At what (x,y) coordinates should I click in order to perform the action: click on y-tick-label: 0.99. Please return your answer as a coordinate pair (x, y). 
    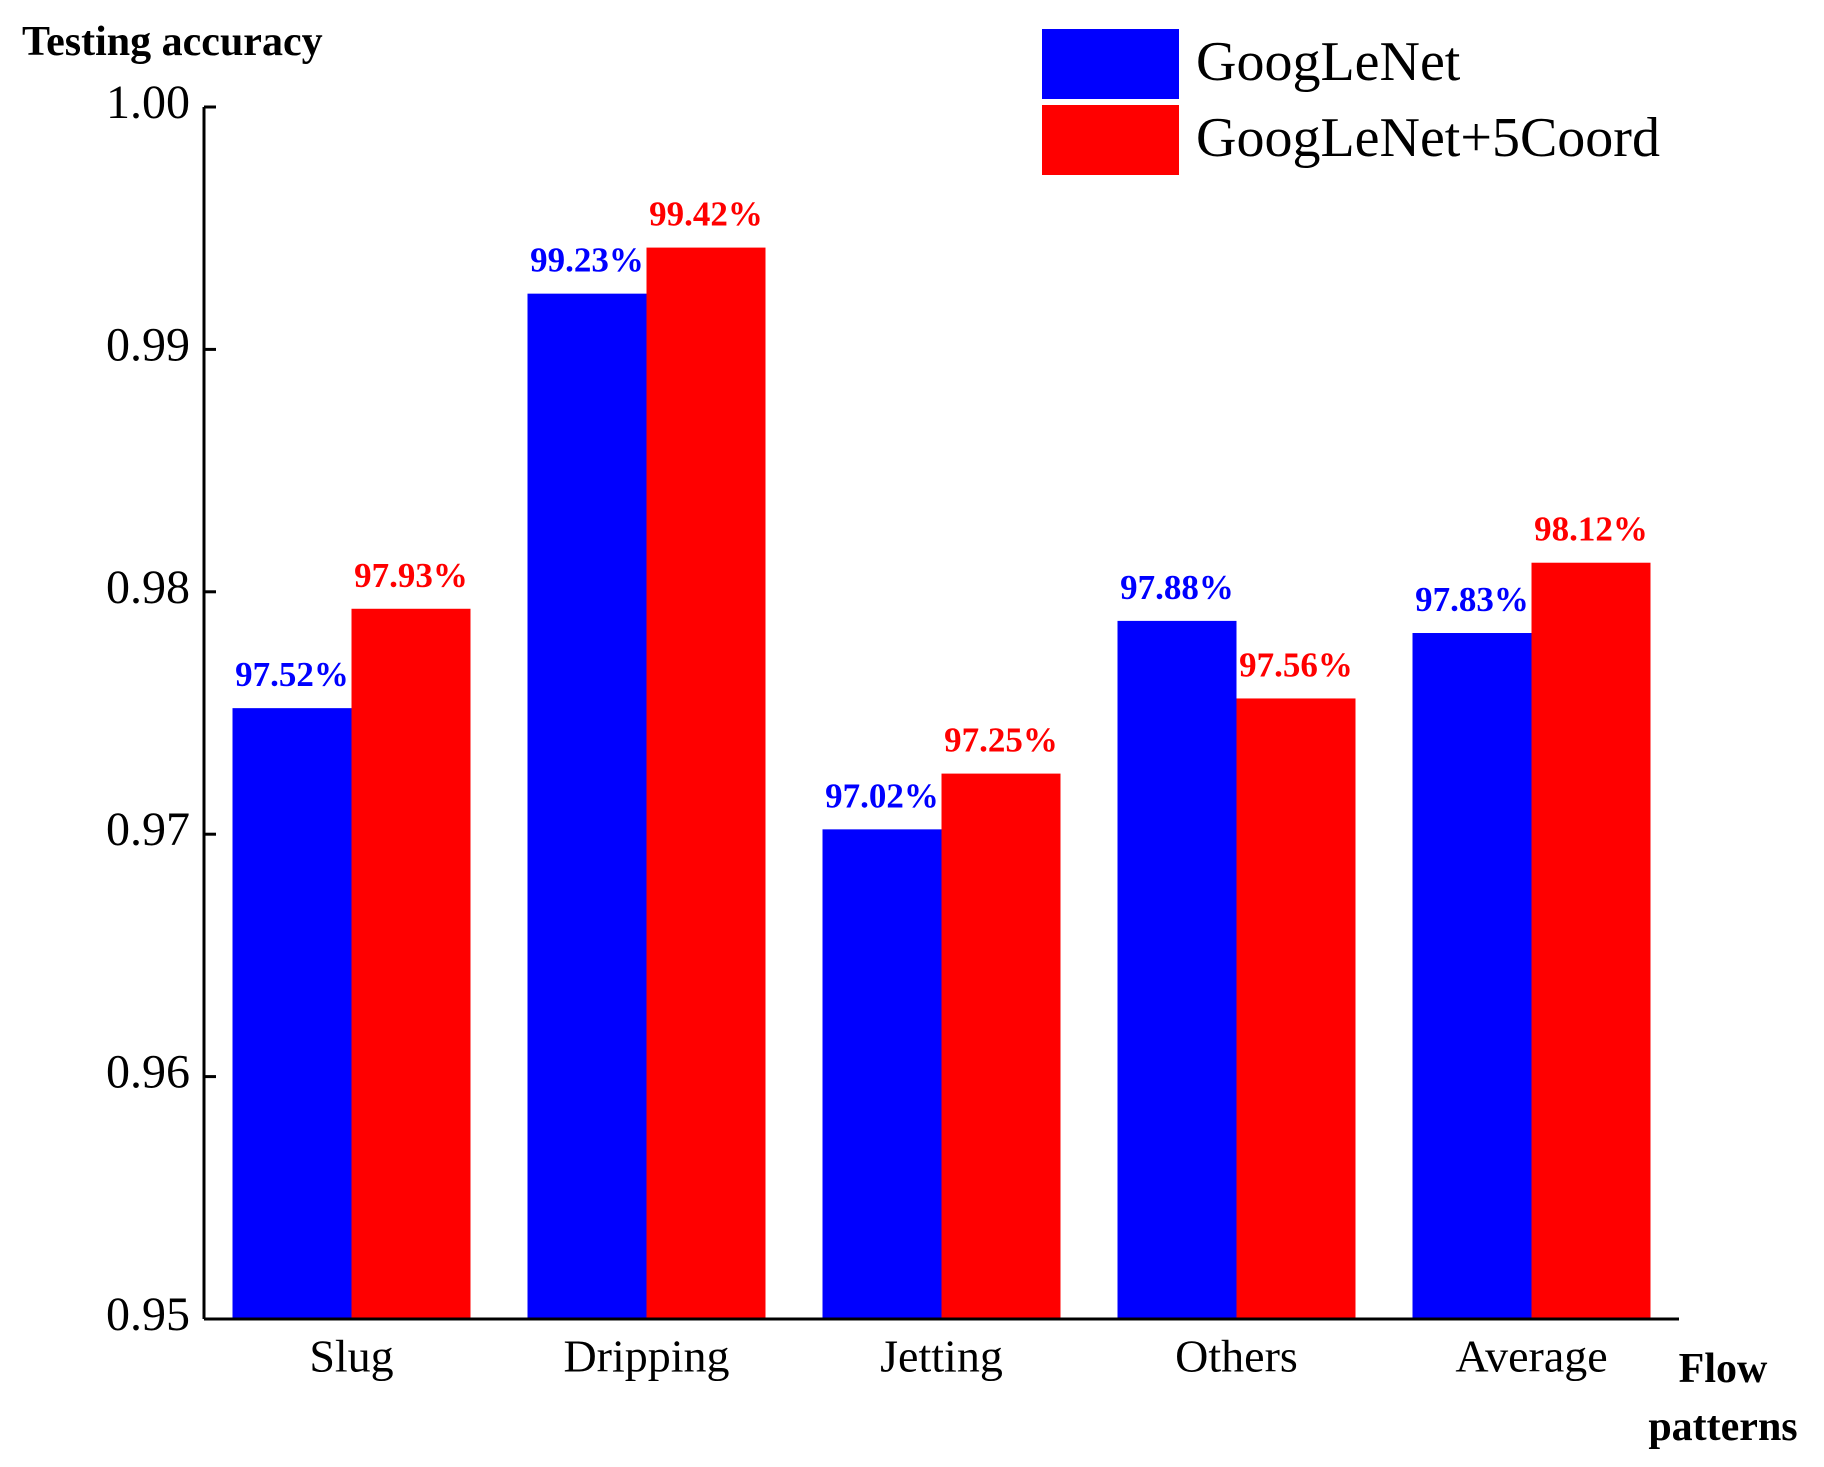
    Looking at the image, I should click on (148, 344).